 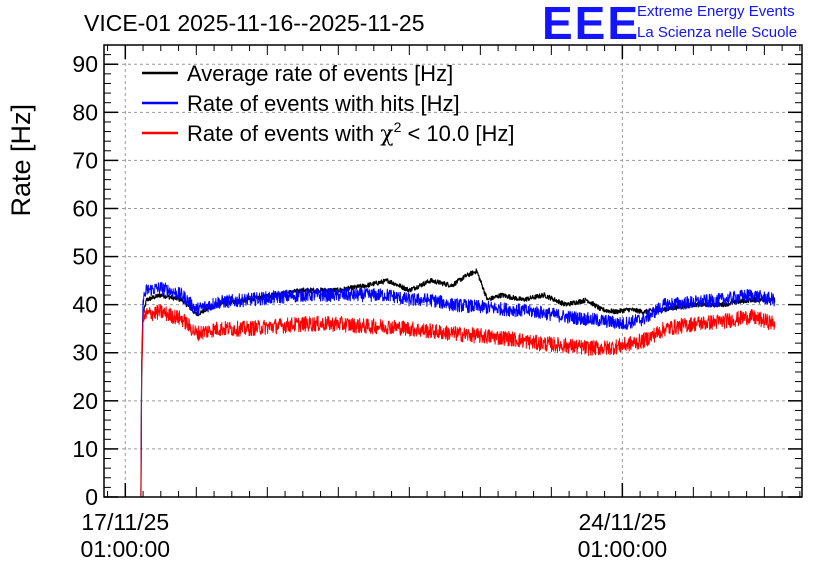 What do you see at coordinates (126, 549) in the screenshot?
I see `x-tick-sublabel-0: 01:00:00` at bounding box center [126, 549].